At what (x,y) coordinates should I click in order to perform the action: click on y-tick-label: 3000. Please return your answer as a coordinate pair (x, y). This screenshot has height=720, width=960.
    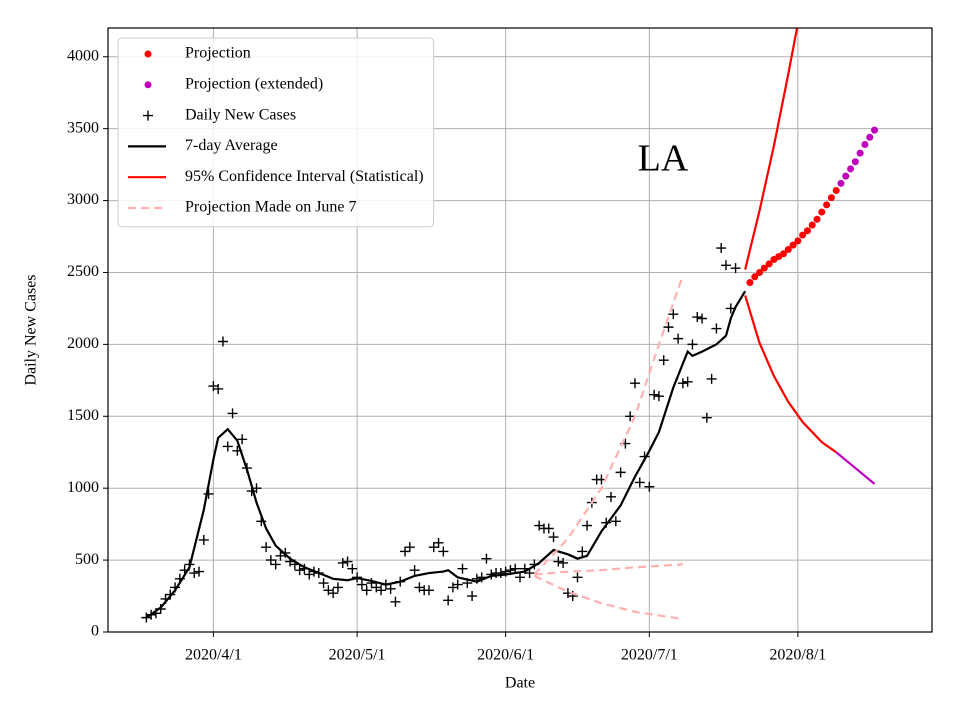
    Looking at the image, I should click on (83, 199).